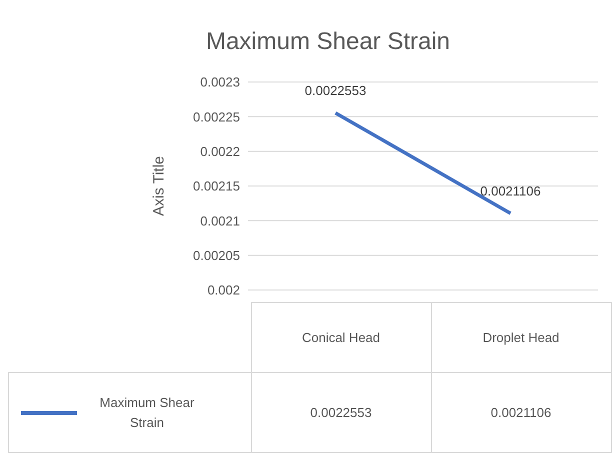  I want to click on y-tick-label: 0.00205, so click(216, 255).